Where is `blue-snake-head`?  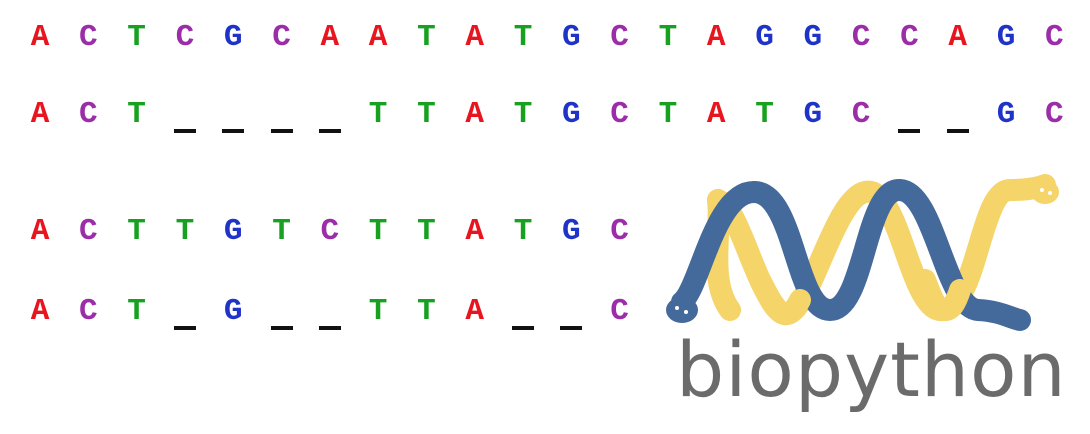
blue-snake-head is located at coordinates (682, 310).